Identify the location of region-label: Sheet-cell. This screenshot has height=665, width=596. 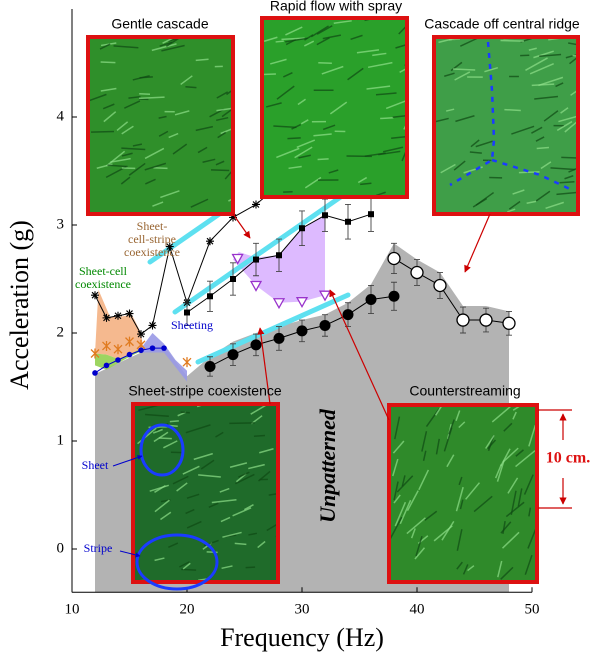
(103, 271).